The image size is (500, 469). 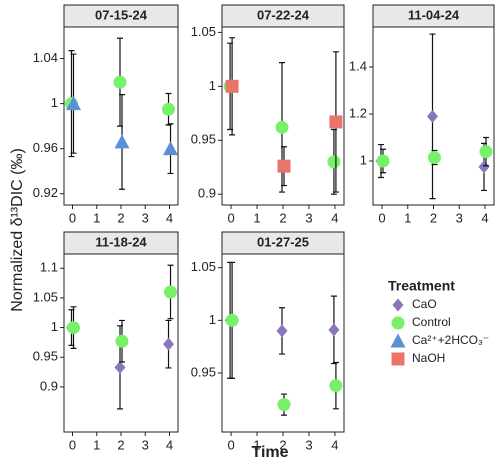 What do you see at coordinates (434, 14) in the screenshot?
I see `panel-title: 11-04-24` at bounding box center [434, 14].